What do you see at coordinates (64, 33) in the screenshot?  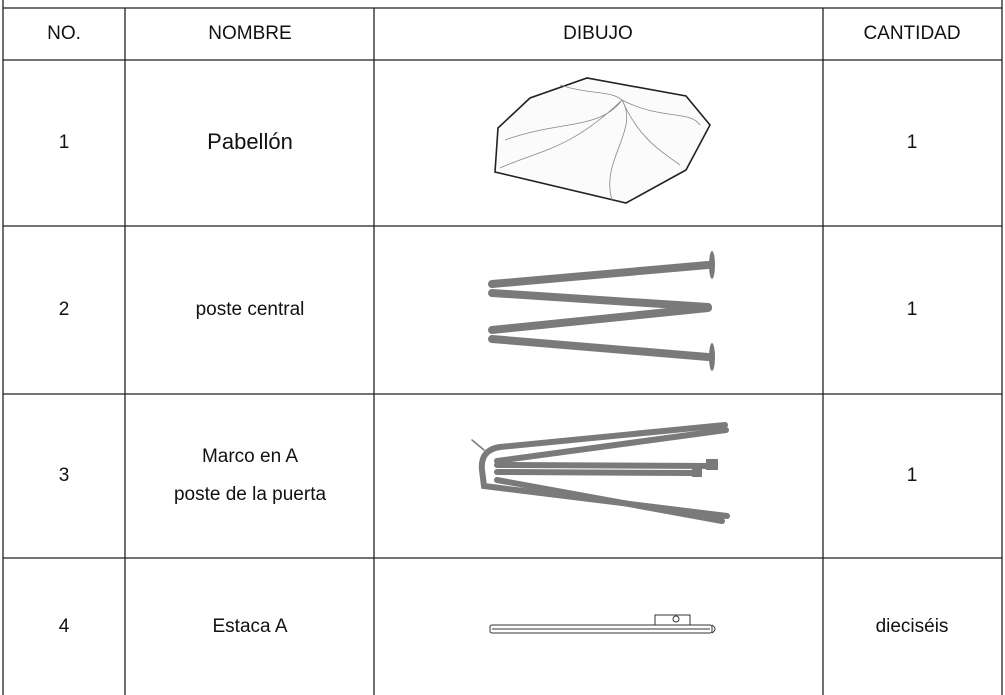 I see `header-cell: NO.` at bounding box center [64, 33].